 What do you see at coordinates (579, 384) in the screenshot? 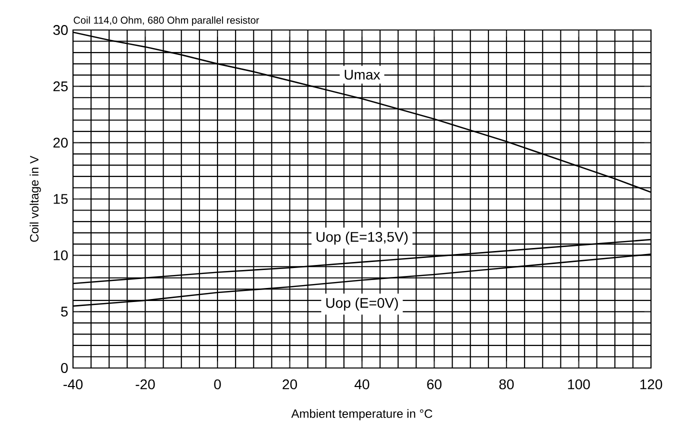
I see `x-tick-label: 100` at bounding box center [579, 384].